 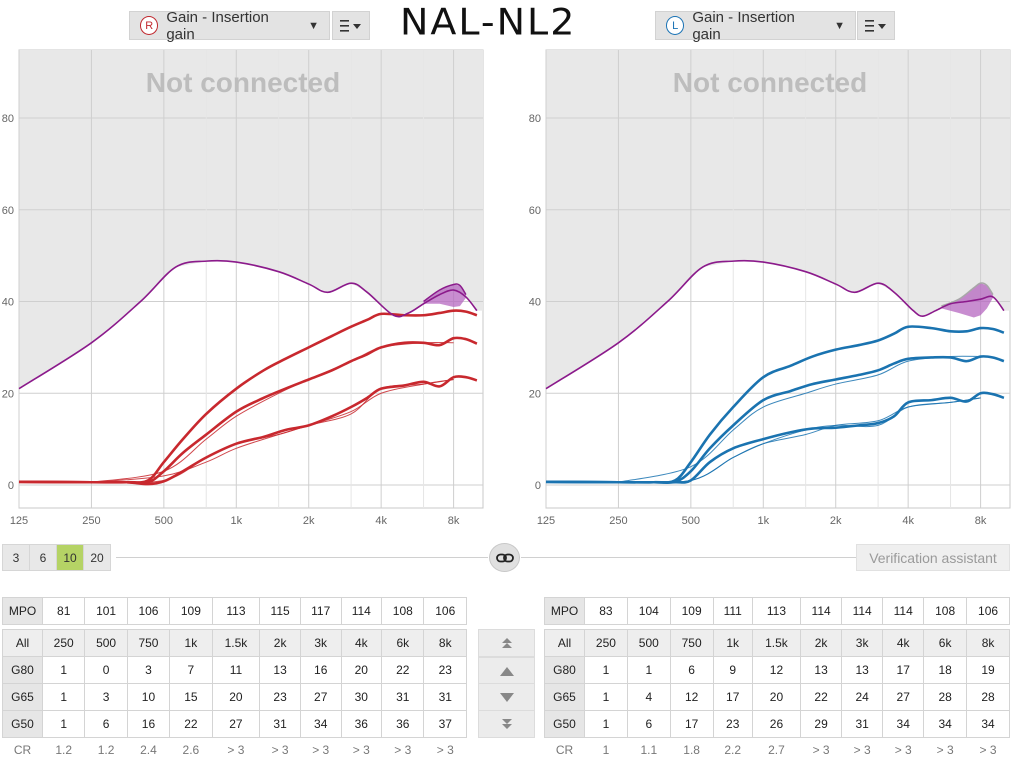 I want to click on nudge-up-button, so click(x=506, y=671).